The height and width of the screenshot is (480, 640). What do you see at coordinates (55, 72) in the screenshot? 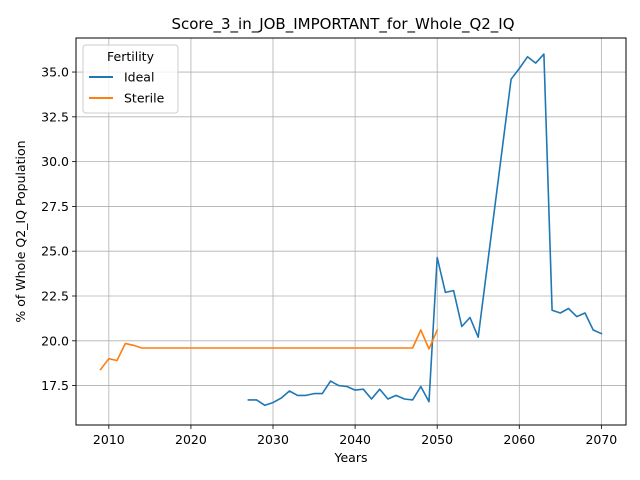
I see `y-tick-label: 35.0` at bounding box center [55, 72].